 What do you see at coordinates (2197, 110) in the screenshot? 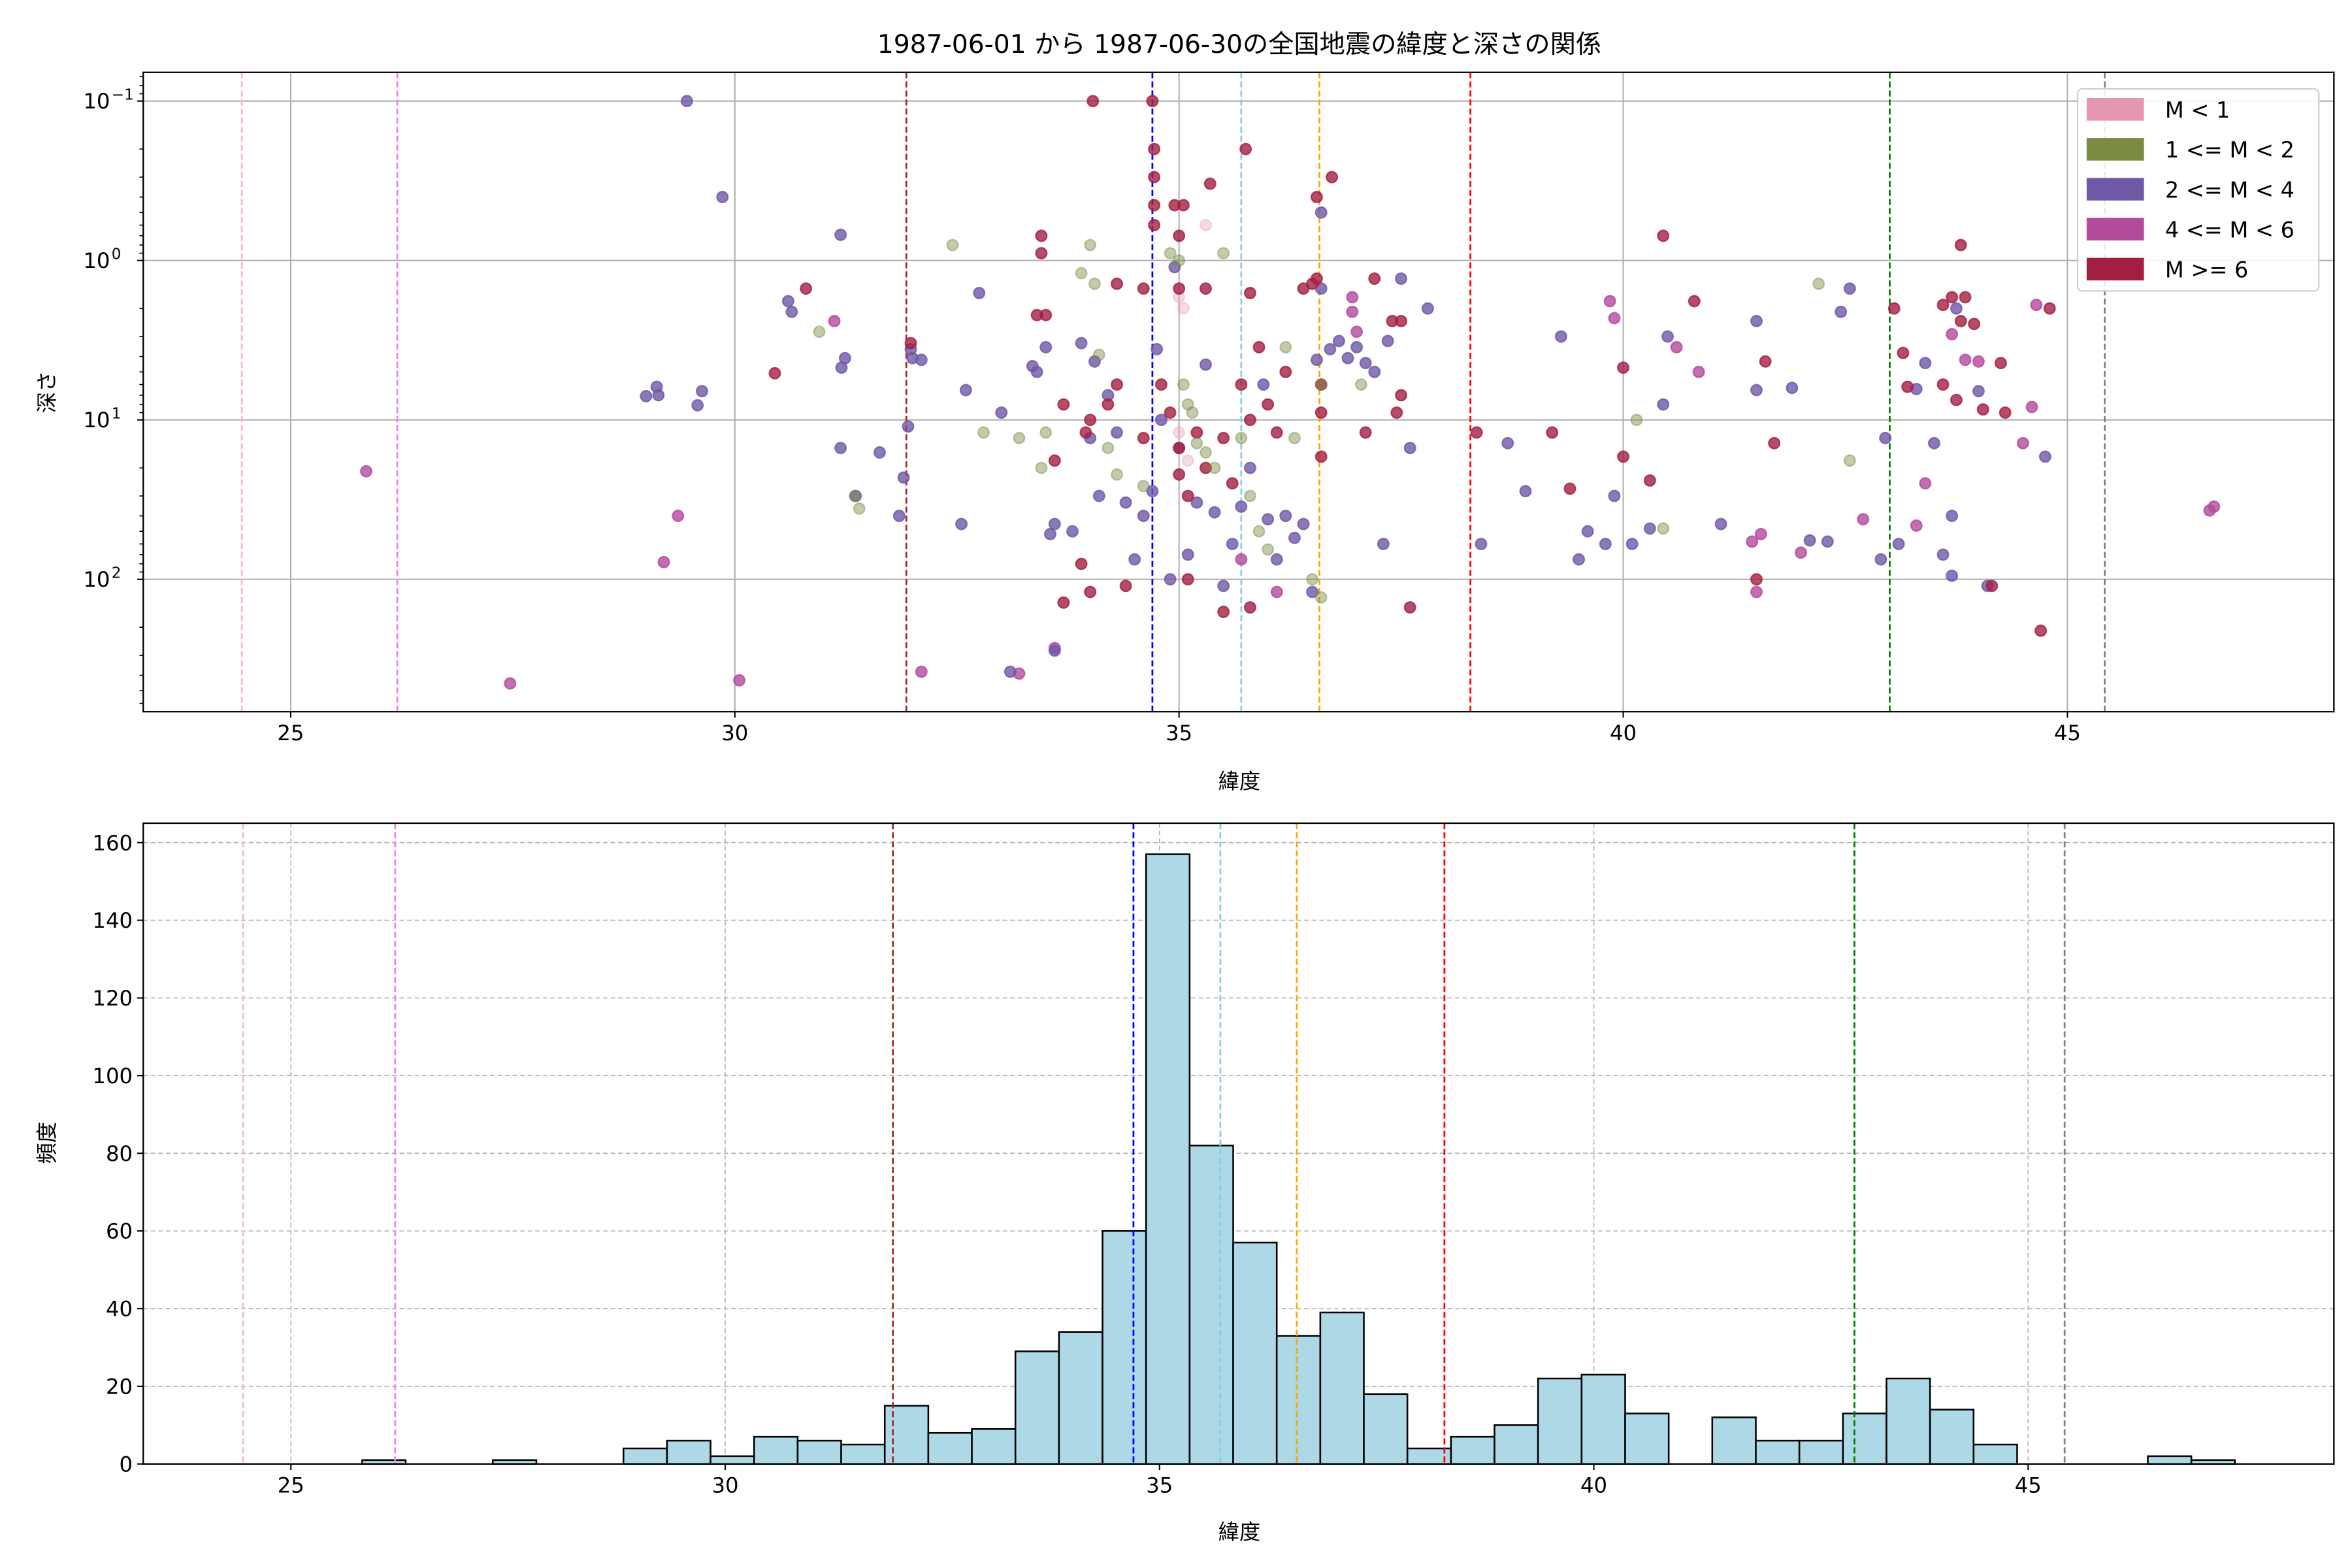
I see `legend-label: M < 1` at bounding box center [2197, 110].